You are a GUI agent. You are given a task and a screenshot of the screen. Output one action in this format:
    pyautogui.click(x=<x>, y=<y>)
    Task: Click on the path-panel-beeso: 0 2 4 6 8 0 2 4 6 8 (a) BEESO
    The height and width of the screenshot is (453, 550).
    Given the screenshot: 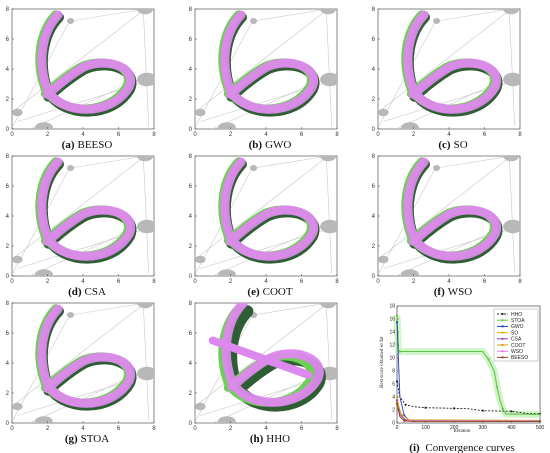 What is the action you would take?
    pyautogui.click(x=81, y=79)
    